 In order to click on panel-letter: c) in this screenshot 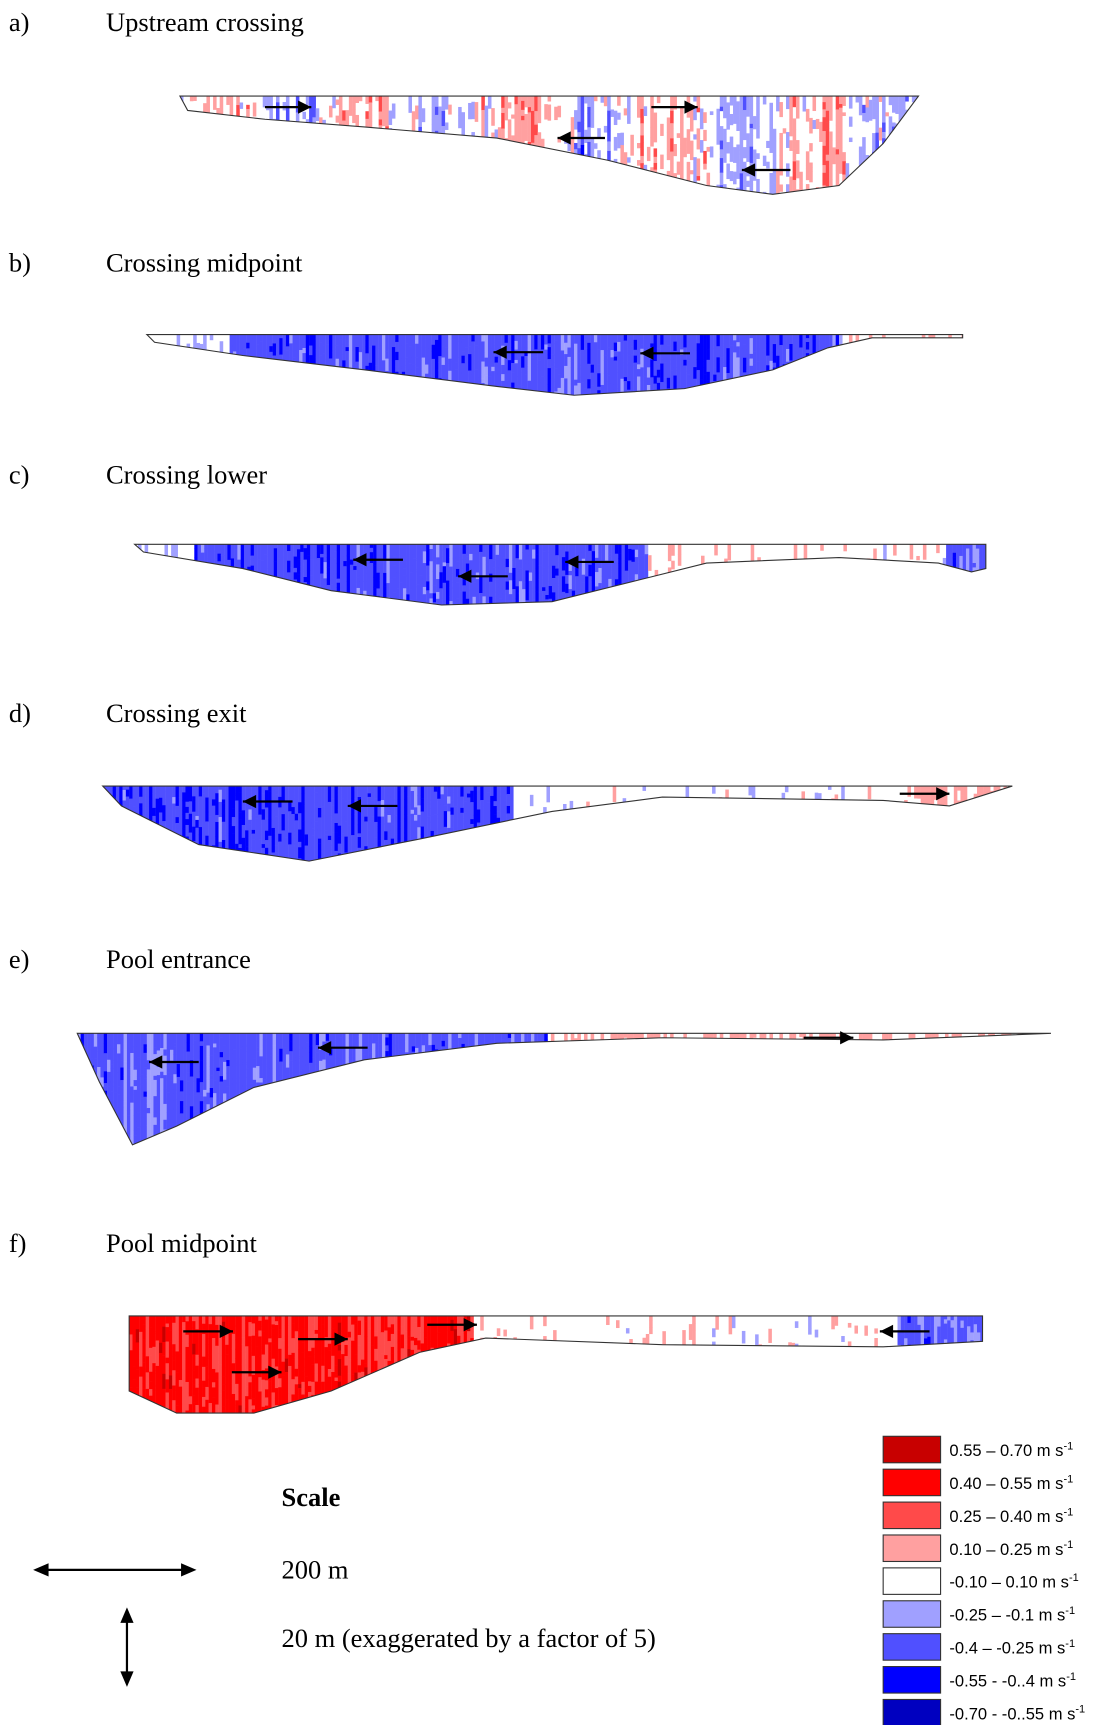, I will do `click(19, 475)`.